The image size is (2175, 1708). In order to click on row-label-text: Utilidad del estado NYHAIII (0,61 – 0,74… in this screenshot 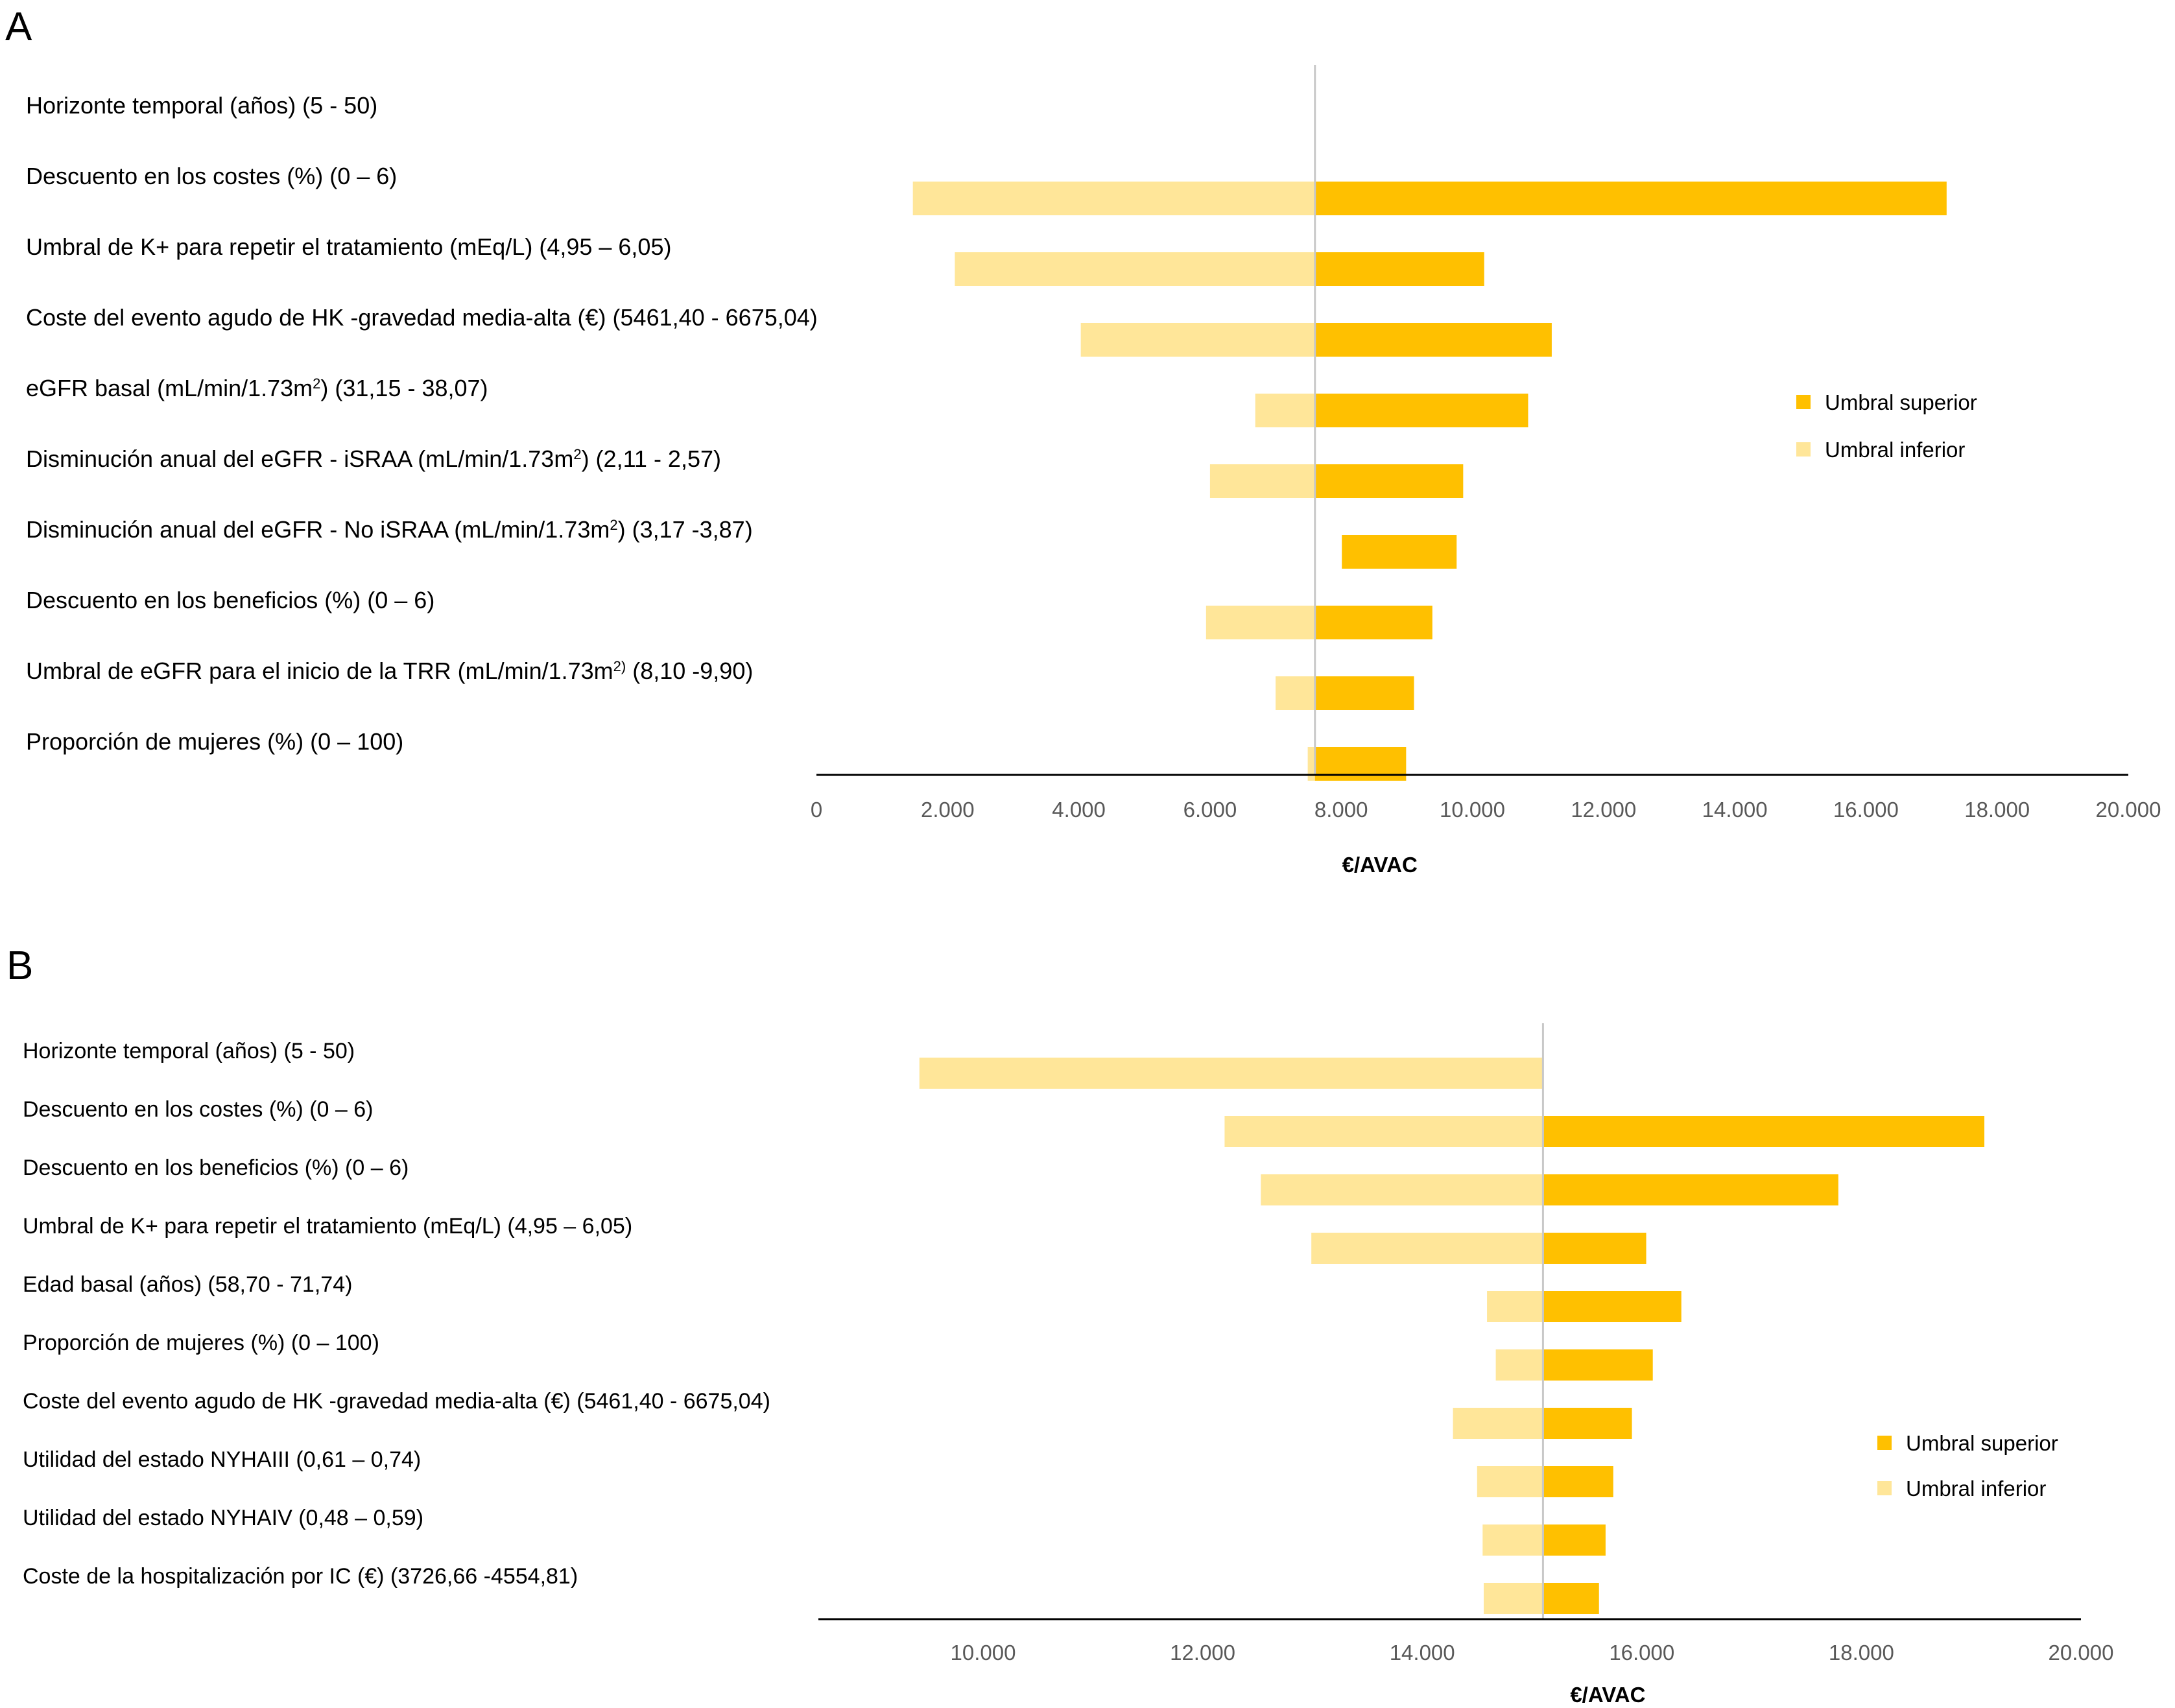, I will do `click(222, 1459)`.